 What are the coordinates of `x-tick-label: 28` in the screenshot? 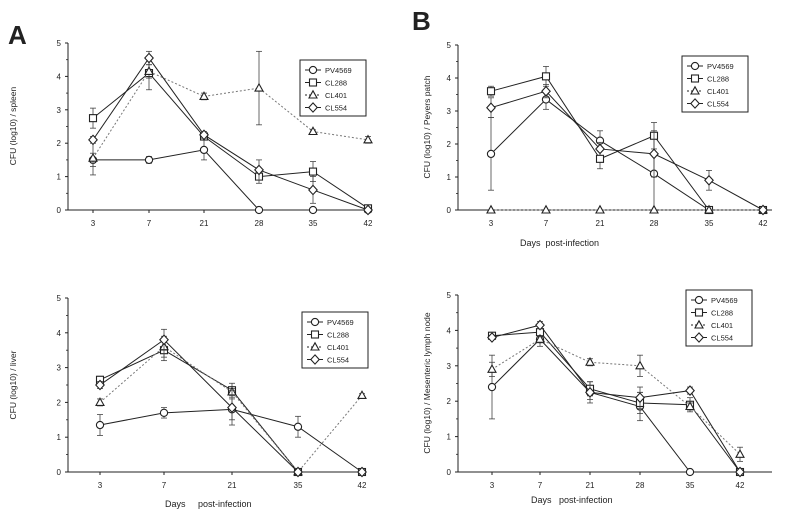 It's located at (259, 223).